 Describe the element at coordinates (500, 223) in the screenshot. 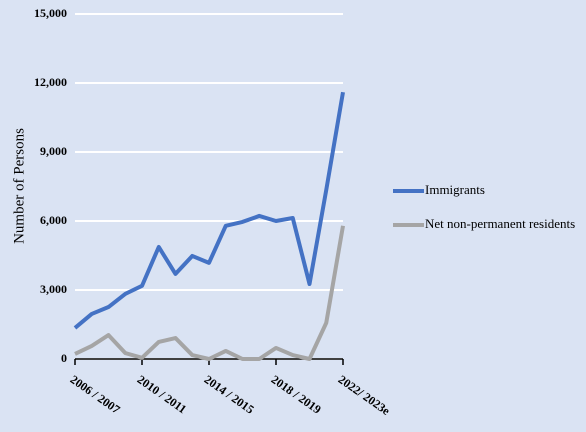

I see `legend-label: Net non-permanent residents` at that location.